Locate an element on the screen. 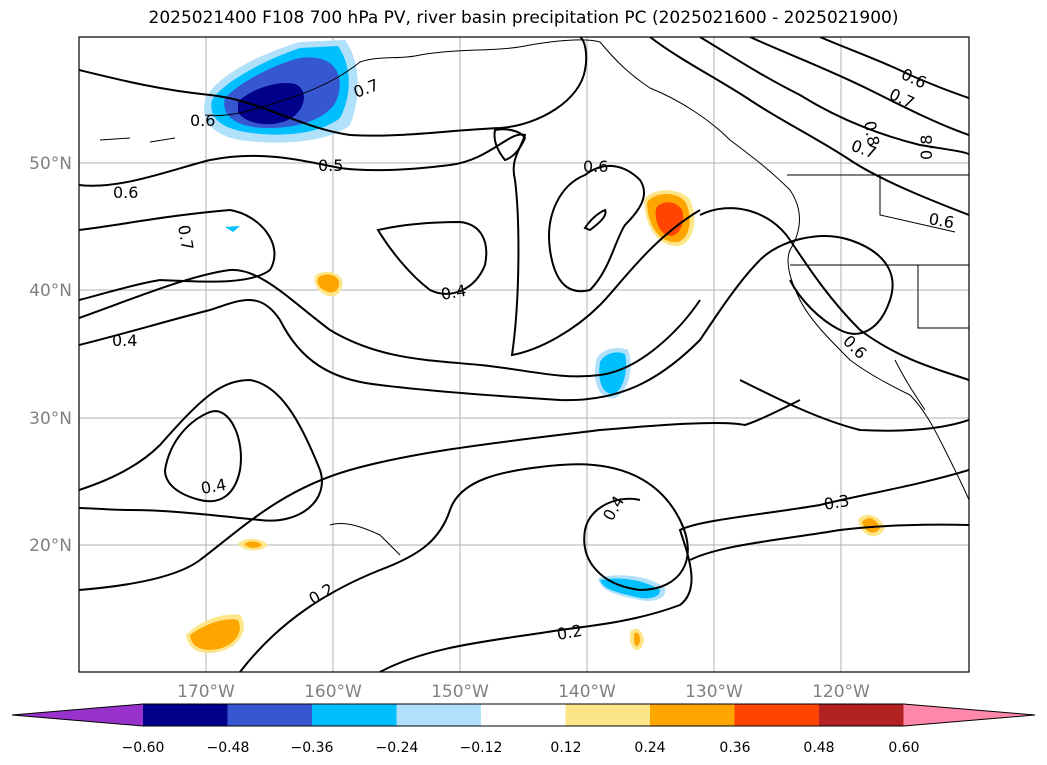  lat-label: 20°N is located at coordinates (50, 546).